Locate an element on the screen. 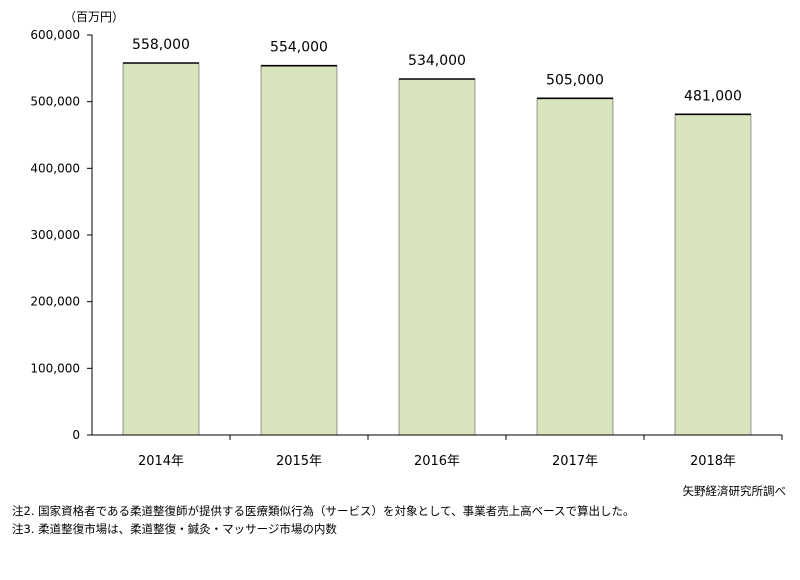  x-tick-label: 2017年 is located at coordinates (575, 461).